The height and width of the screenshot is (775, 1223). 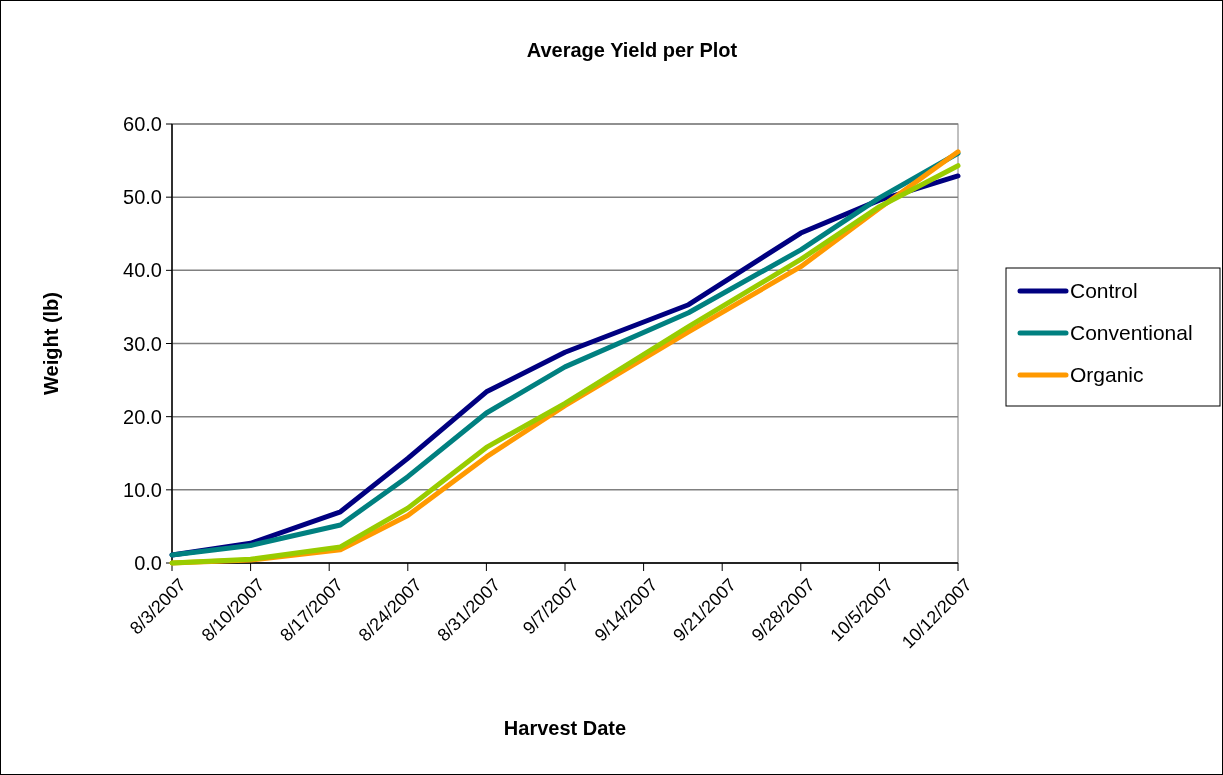 I want to click on y-tick-label: 50.0, so click(x=142, y=197).